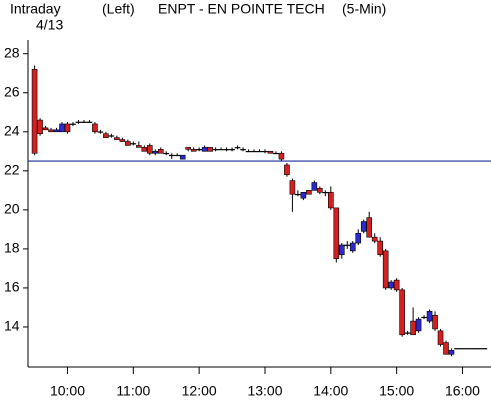 The image size is (491, 403). What do you see at coordinates (241, 9) in the screenshot?
I see `chart-title: ENPT - EN POINTE TECH` at bounding box center [241, 9].